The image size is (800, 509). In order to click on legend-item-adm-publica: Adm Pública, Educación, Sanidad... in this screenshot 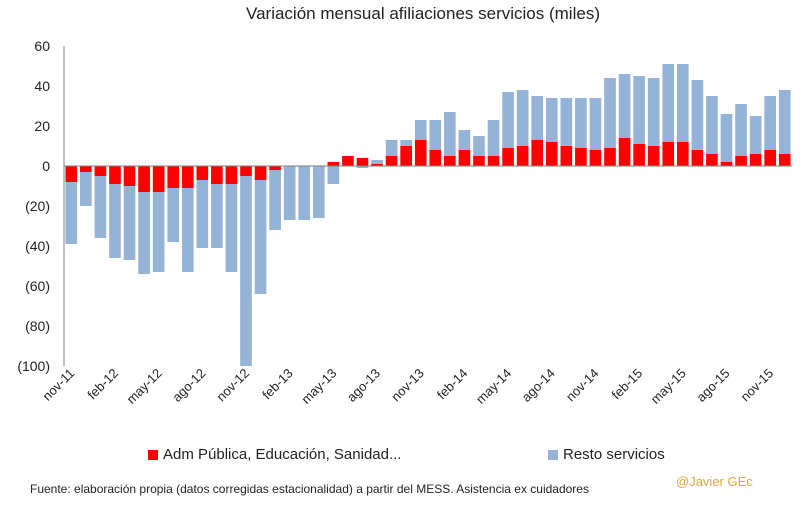, I will do `click(274, 454)`.